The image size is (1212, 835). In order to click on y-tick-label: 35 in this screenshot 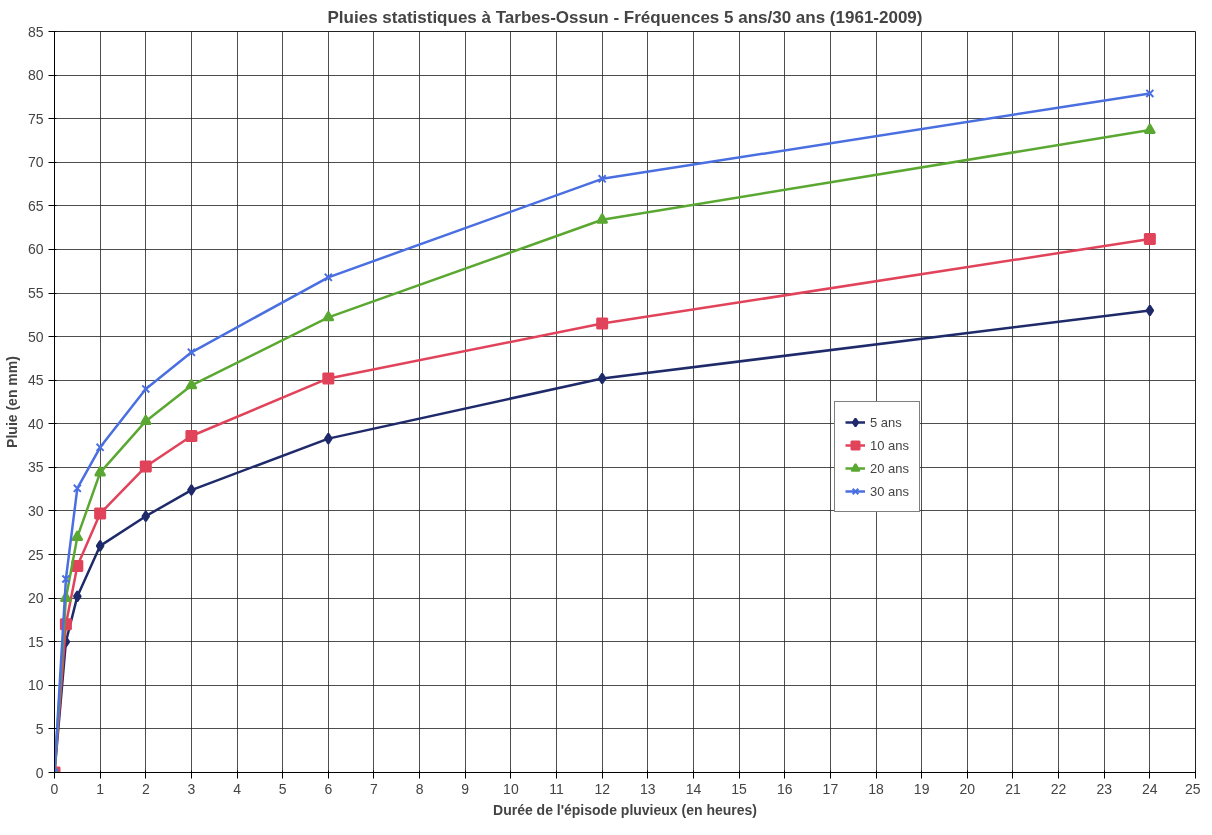, I will do `click(35, 467)`.